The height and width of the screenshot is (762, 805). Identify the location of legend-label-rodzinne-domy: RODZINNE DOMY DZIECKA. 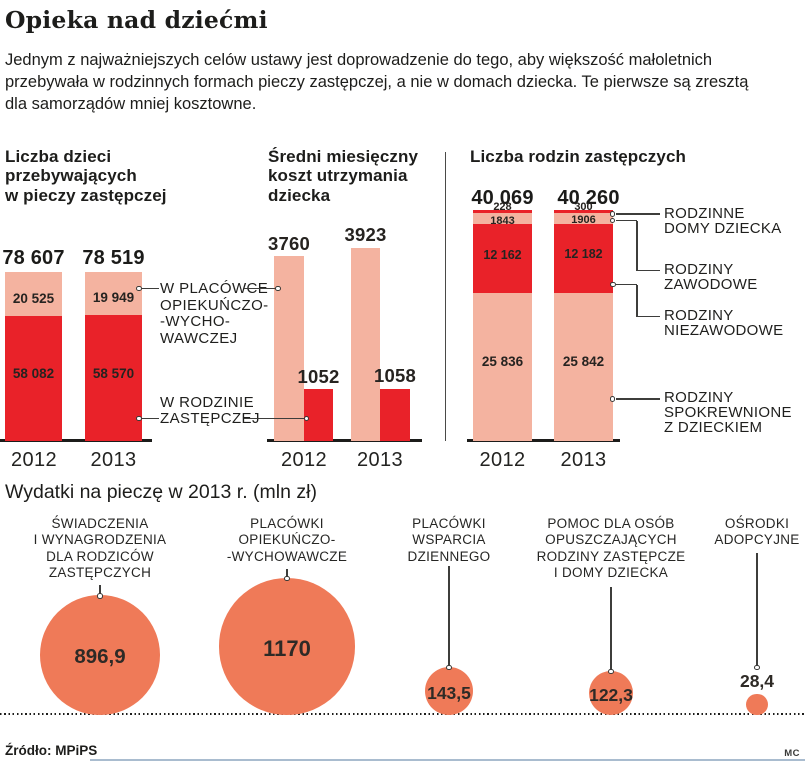
(723, 221).